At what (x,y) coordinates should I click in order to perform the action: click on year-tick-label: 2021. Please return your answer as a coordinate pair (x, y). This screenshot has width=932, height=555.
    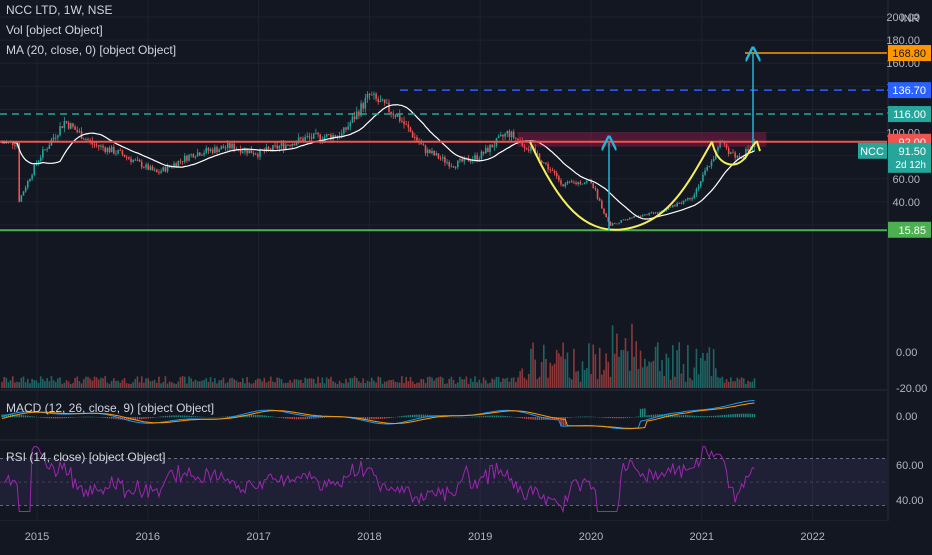
    Looking at the image, I should click on (702, 537).